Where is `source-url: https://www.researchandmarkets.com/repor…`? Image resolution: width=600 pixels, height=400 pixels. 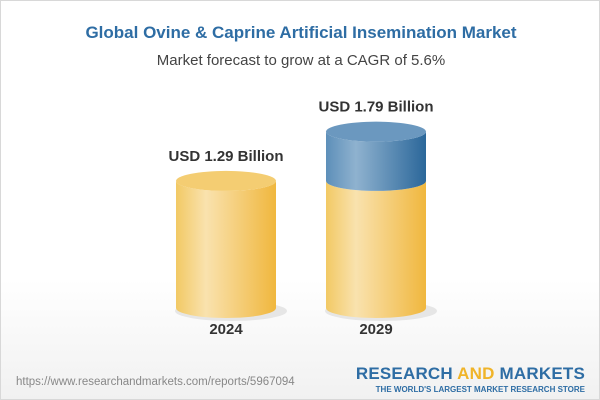
source-url: https://www.researchandmarkets.com/repor… is located at coordinates (155, 382).